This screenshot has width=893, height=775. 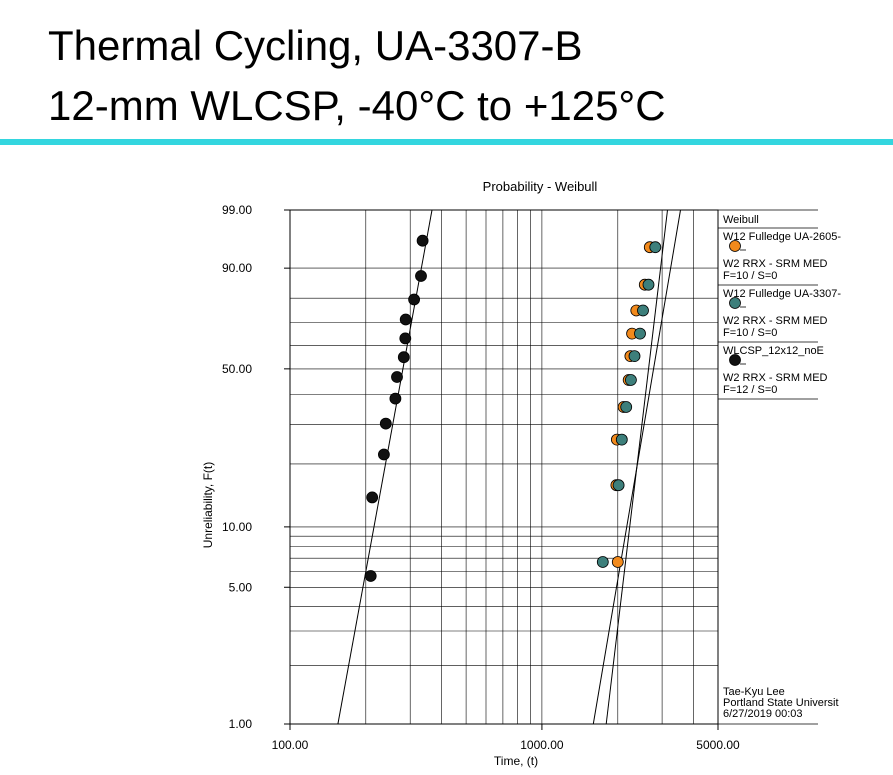 I want to click on x-tick-label: 5000.00, so click(x=718, y=745).